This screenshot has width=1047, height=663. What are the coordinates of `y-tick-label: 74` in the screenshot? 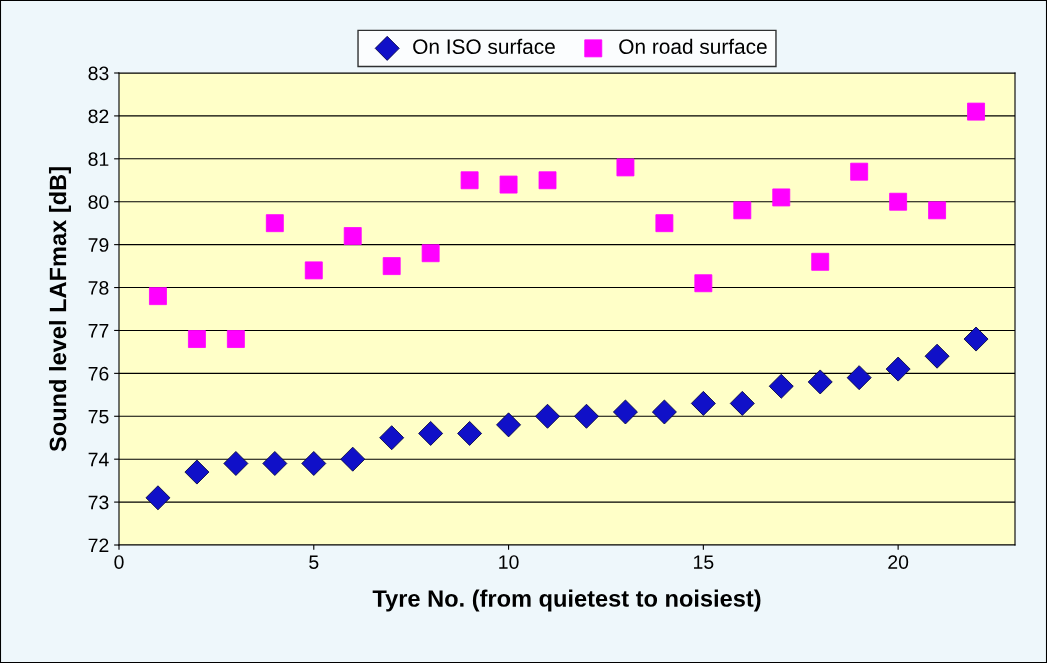 It's located at (98, 459).